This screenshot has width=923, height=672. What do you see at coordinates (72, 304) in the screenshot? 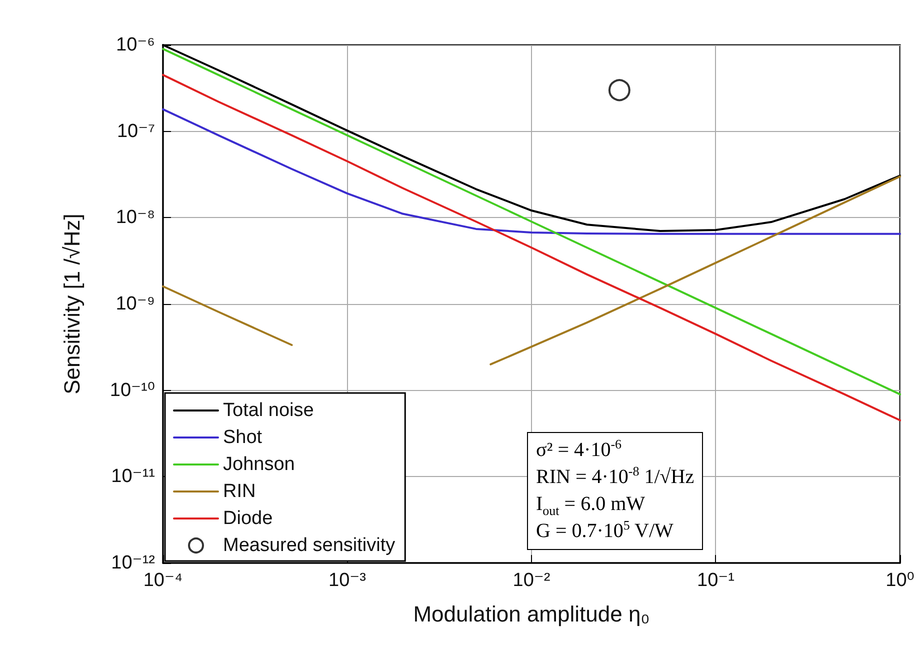
I see `y-axis-title: Sensitivity [1 /√Hz]` at bounding box center [72, 304].